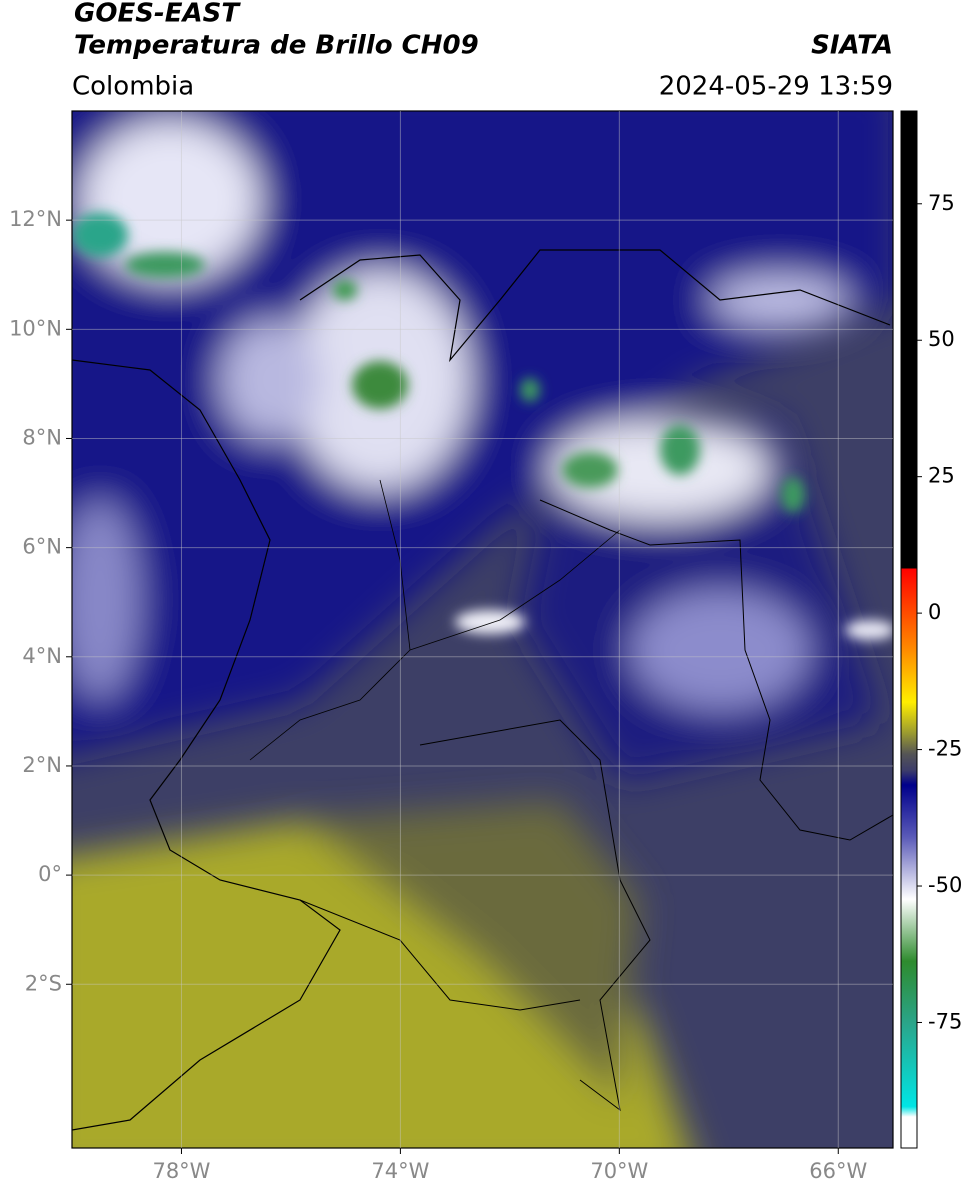  What do you see at coordinates (400, 1171) in the screenshot?
I see `x-tick-label: 74°W` at bounding box center [400, 1171].